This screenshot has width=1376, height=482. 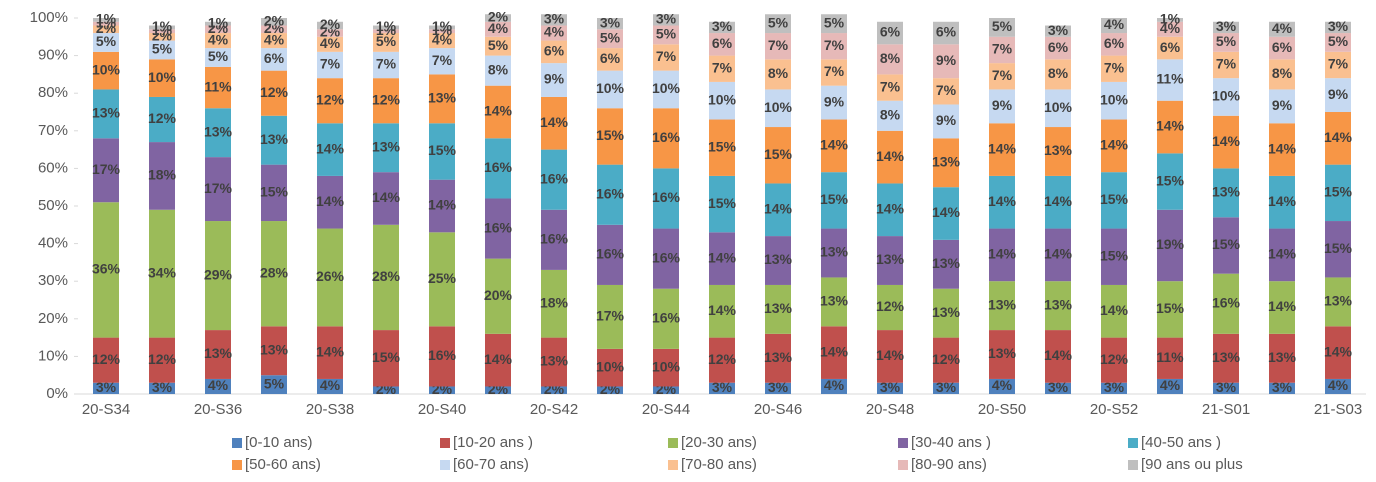 I want to click on y-tick-label: 100%, so click(x=49, y=17).